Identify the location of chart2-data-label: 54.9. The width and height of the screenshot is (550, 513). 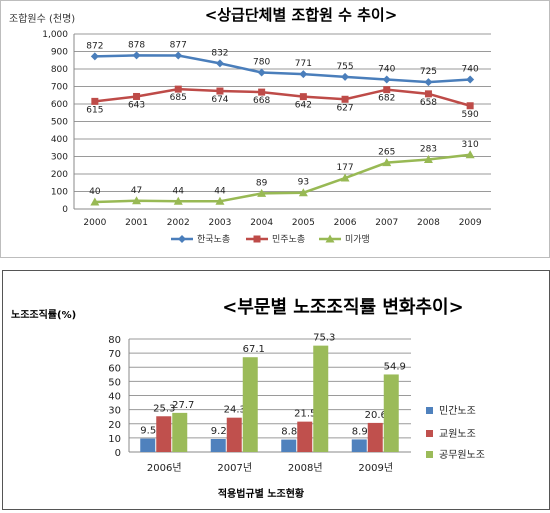
(395, 366).